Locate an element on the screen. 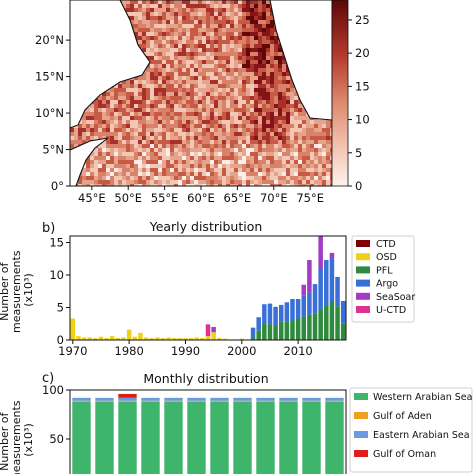 Image resolution: width=474 pixels, height=474 pixels. yearly-y-tick-label: 5 is located at coordinates (60, 308).